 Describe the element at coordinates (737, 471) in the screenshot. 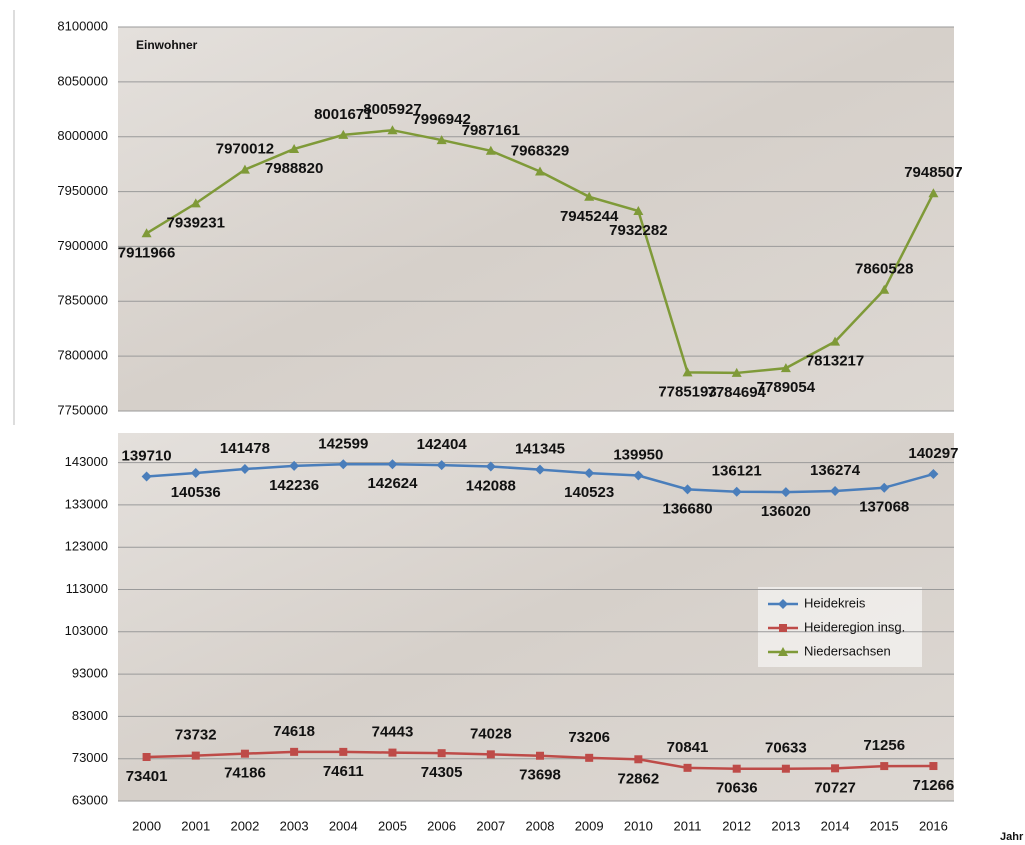

I see `data-label: 136121` at that location.